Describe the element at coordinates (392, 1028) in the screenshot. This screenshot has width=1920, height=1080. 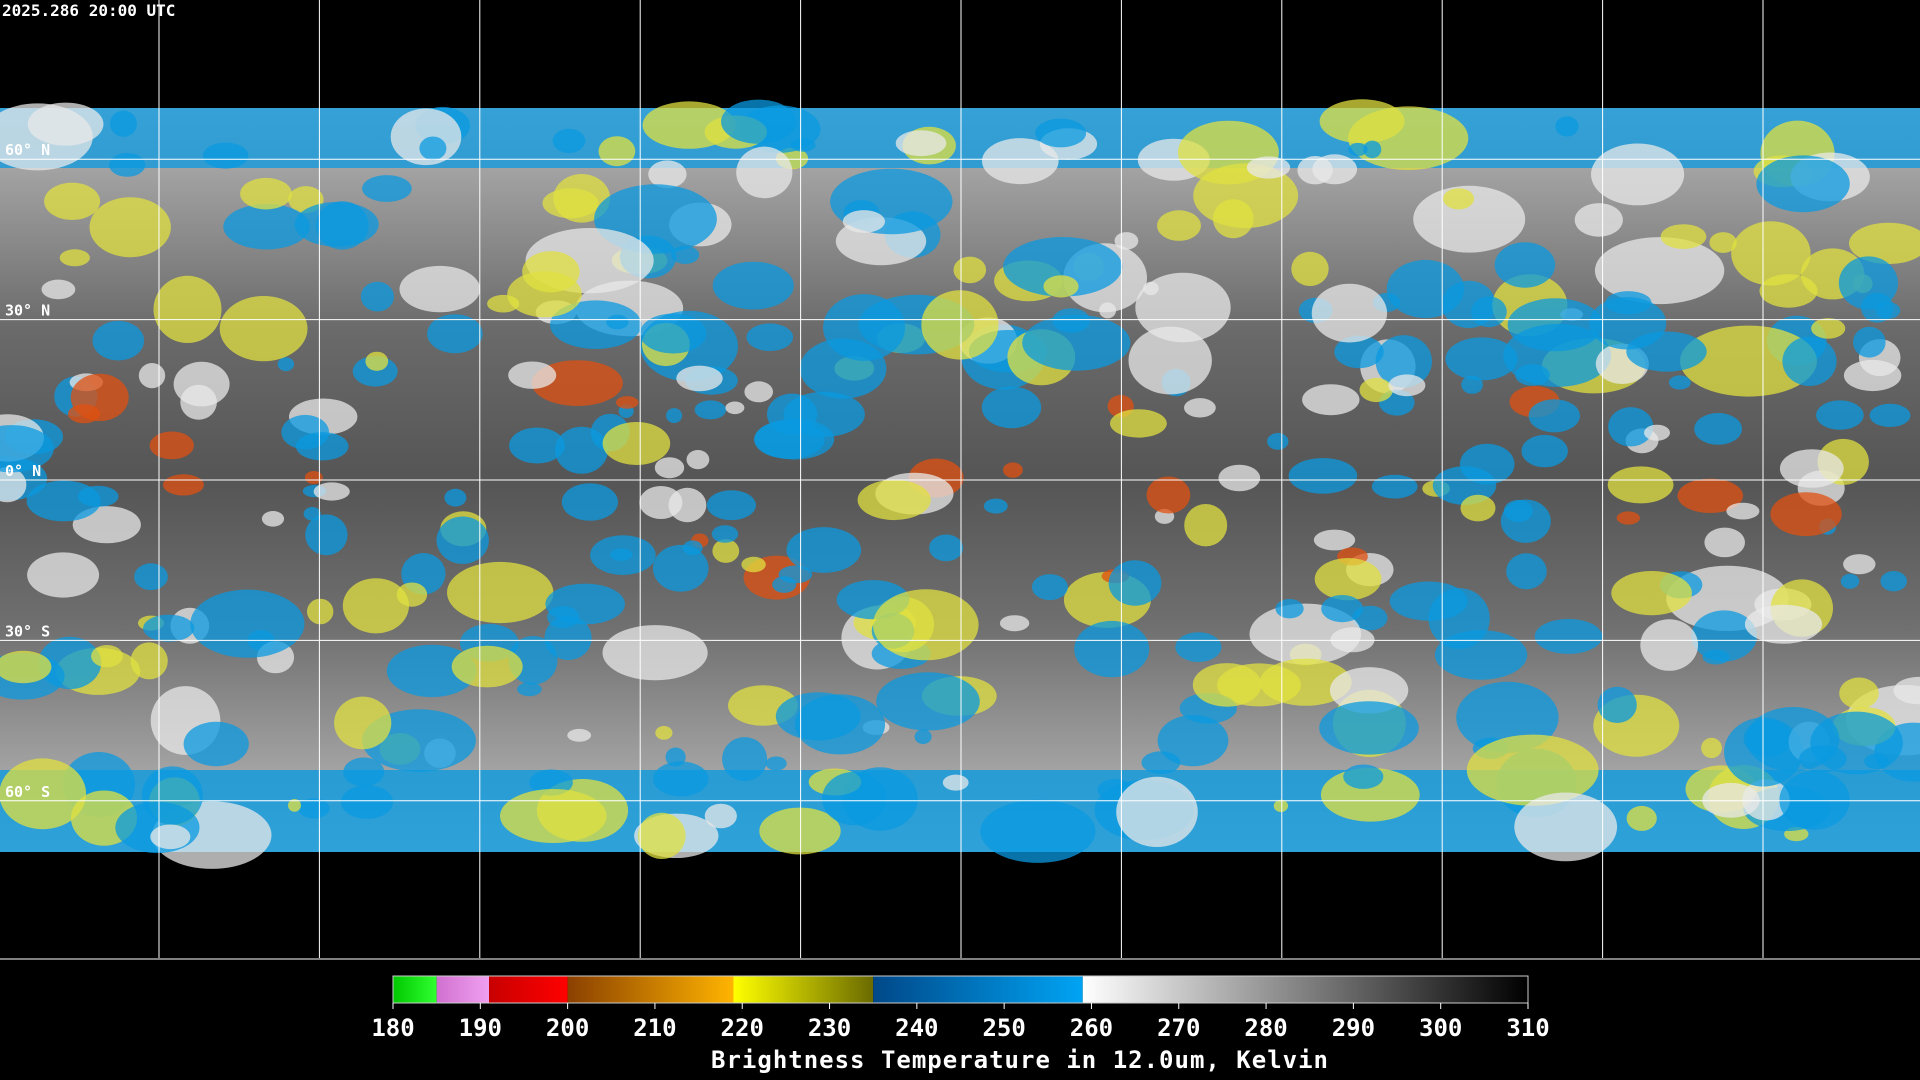
I see `colorbar-tick-label: 180` at that location.